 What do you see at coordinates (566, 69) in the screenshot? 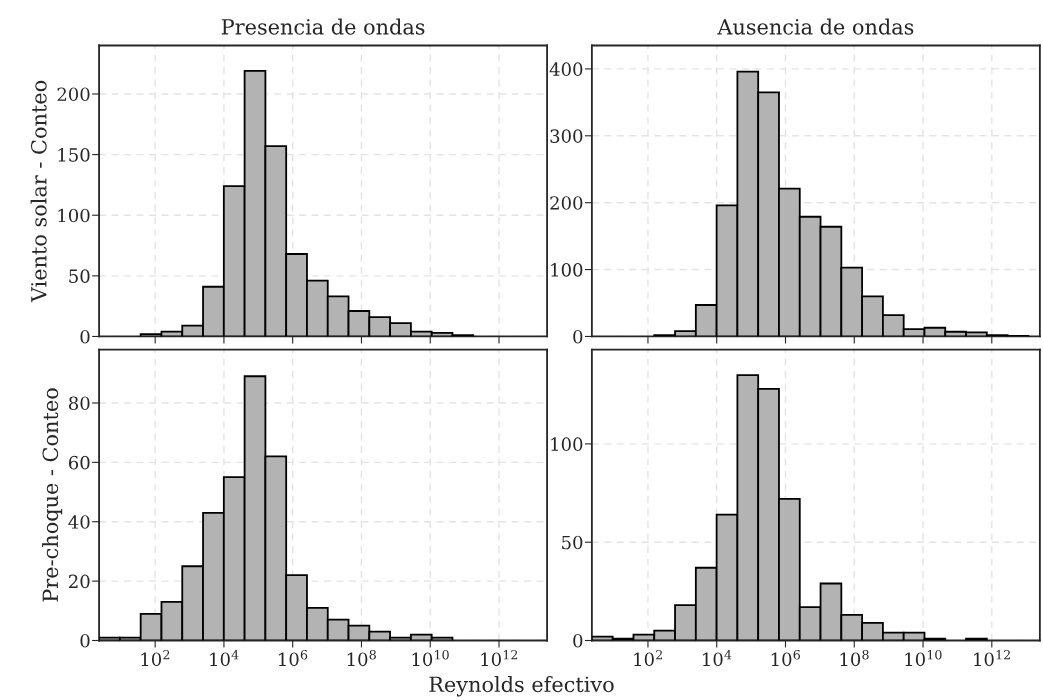
I see `y-tick-label: 400` at bounding box center [566, 69].